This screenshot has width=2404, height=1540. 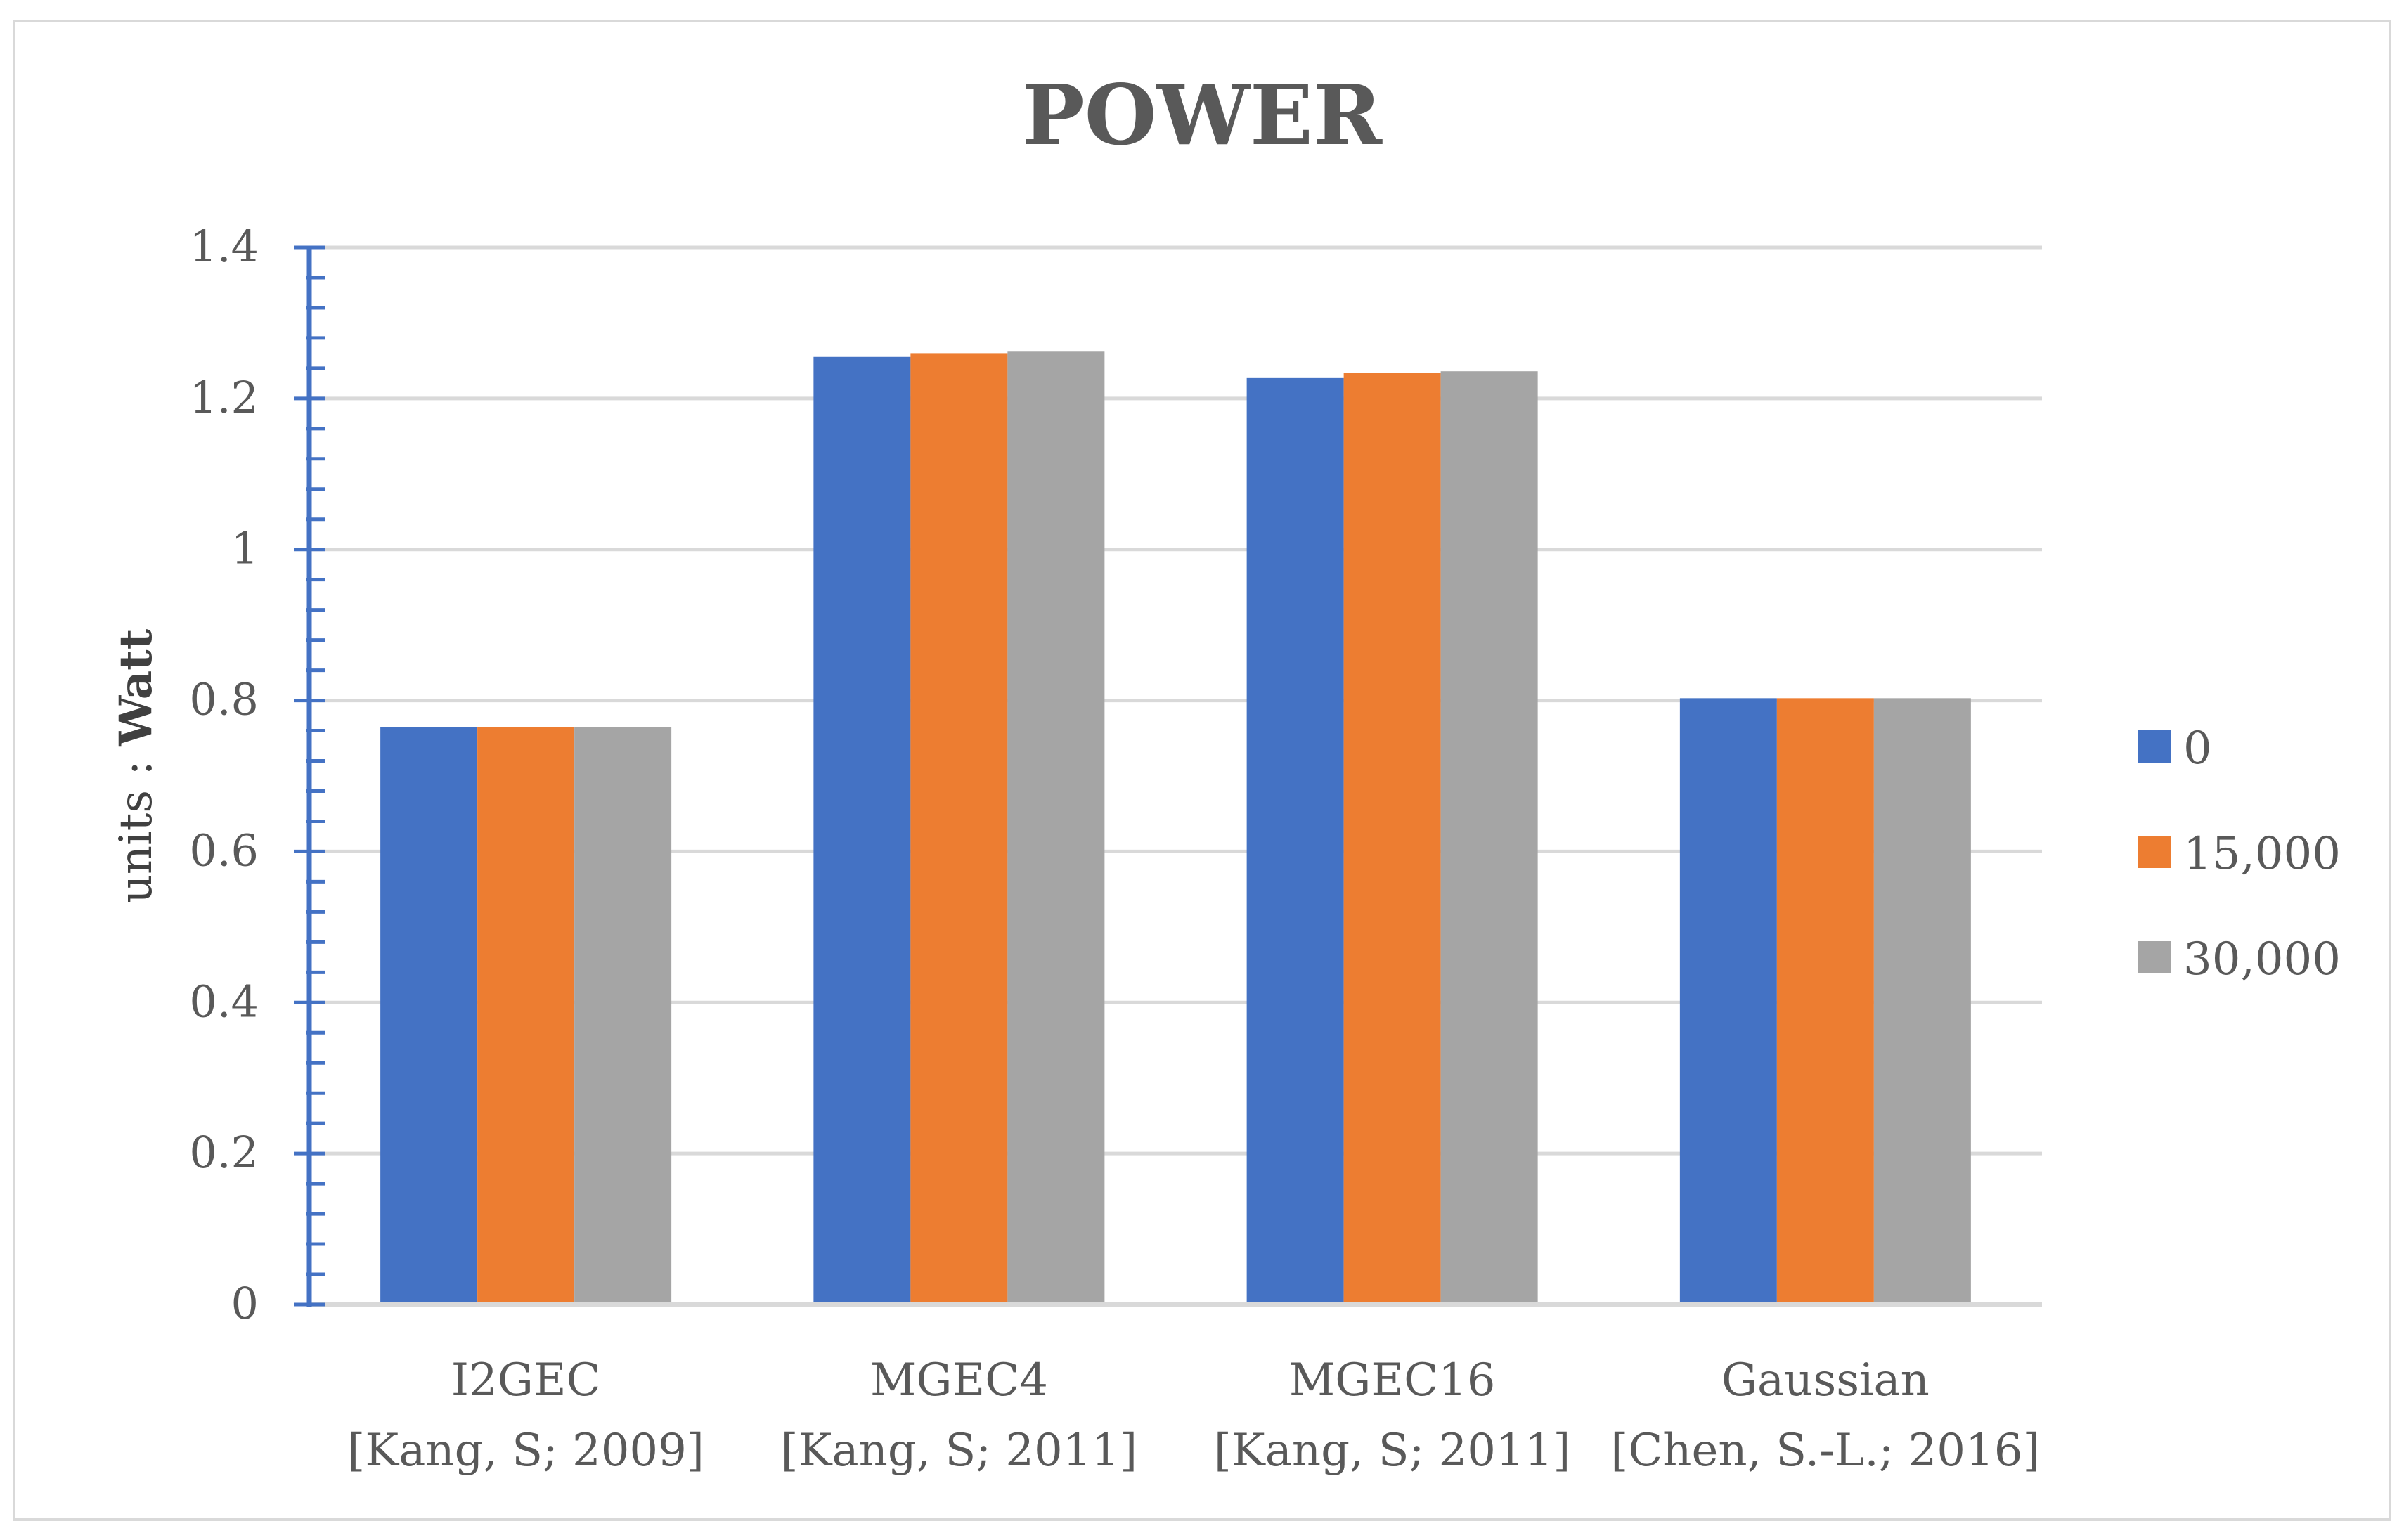 What do you see at coordinates (2262, 854) in the screenshot?
I see `legend-label: 15,000` at bounding box center [2262, 854].